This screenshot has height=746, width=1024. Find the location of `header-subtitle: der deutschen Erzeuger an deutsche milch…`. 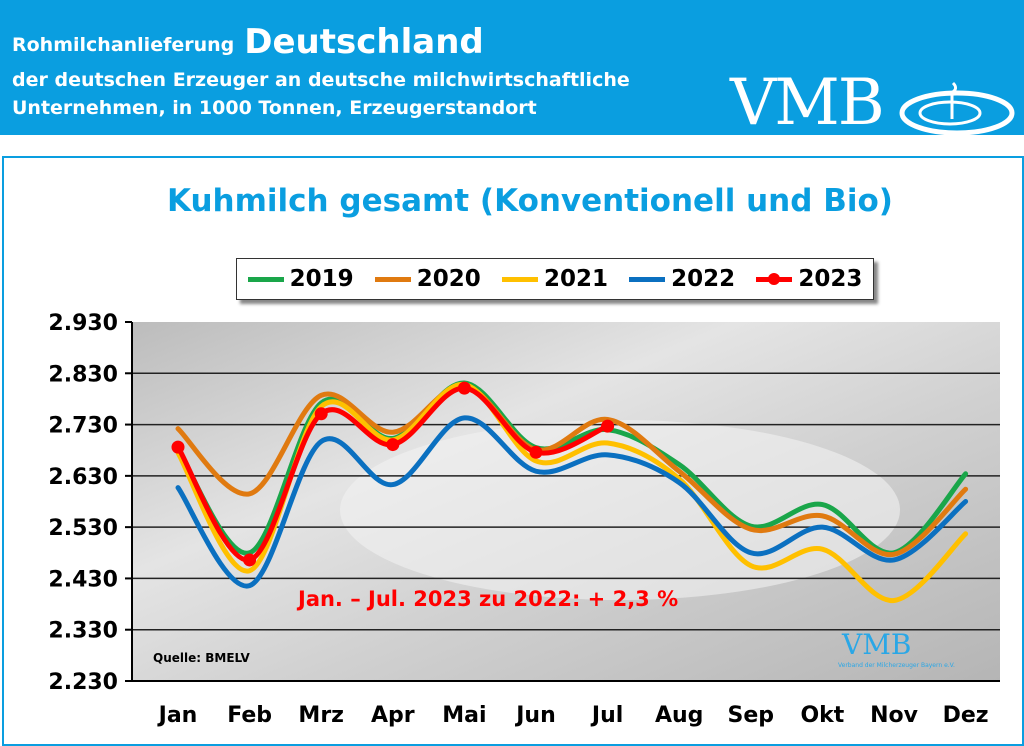

header-subtitle: der deutschen Erzeuger an deutsche milch… is located at coordinates (321, 94).